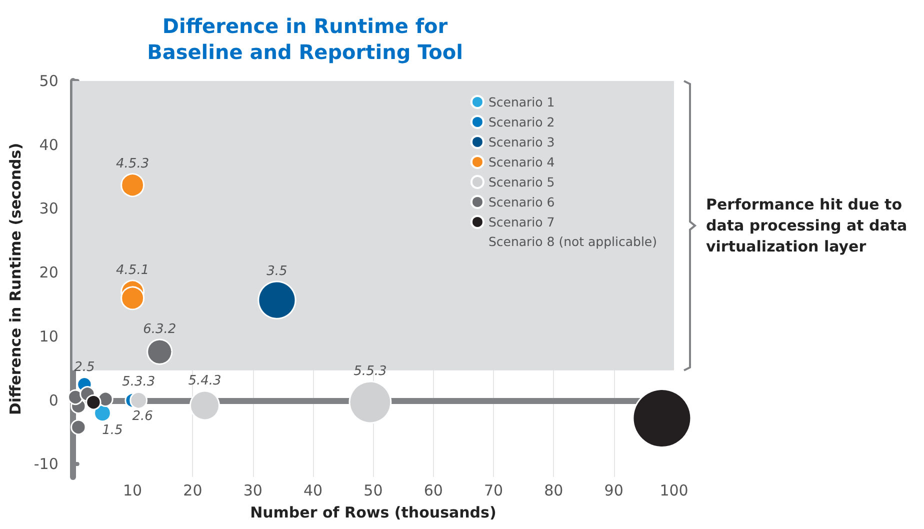 This screenshot has width=924, height=529. Describe the element at coordinates (373, 513) in the screenshot. I see `x-axis-title: Number of Rows (thousands)` at that location.